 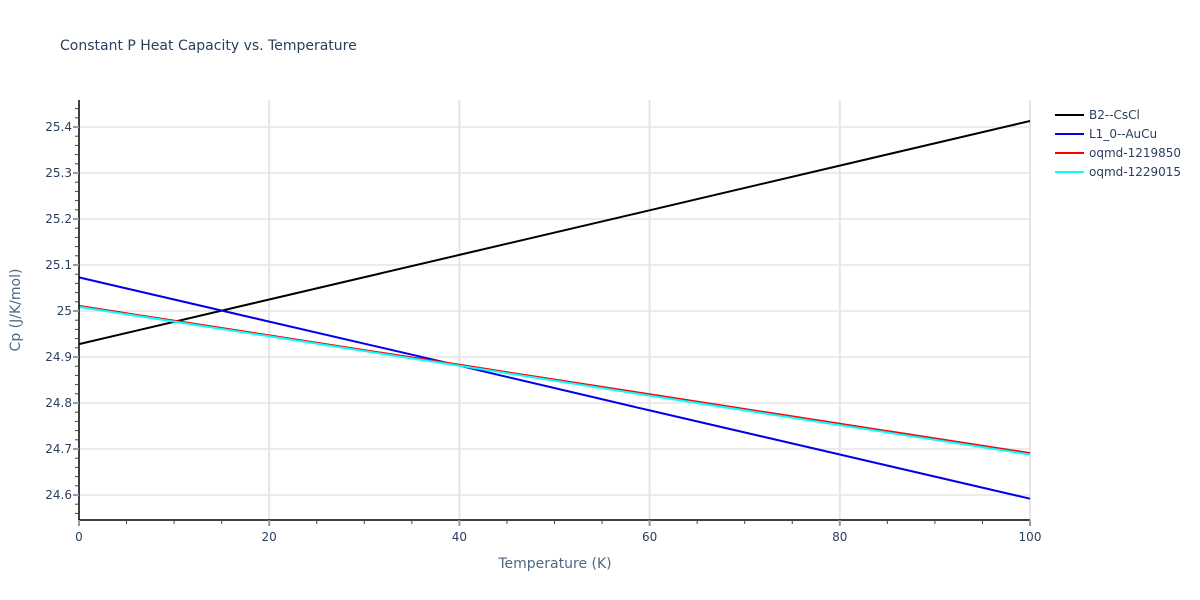 What do you see at coordinates (58, 403) in the screenshot?
I see `y-tick-label: 24.8` at bounding box center [58, 403].